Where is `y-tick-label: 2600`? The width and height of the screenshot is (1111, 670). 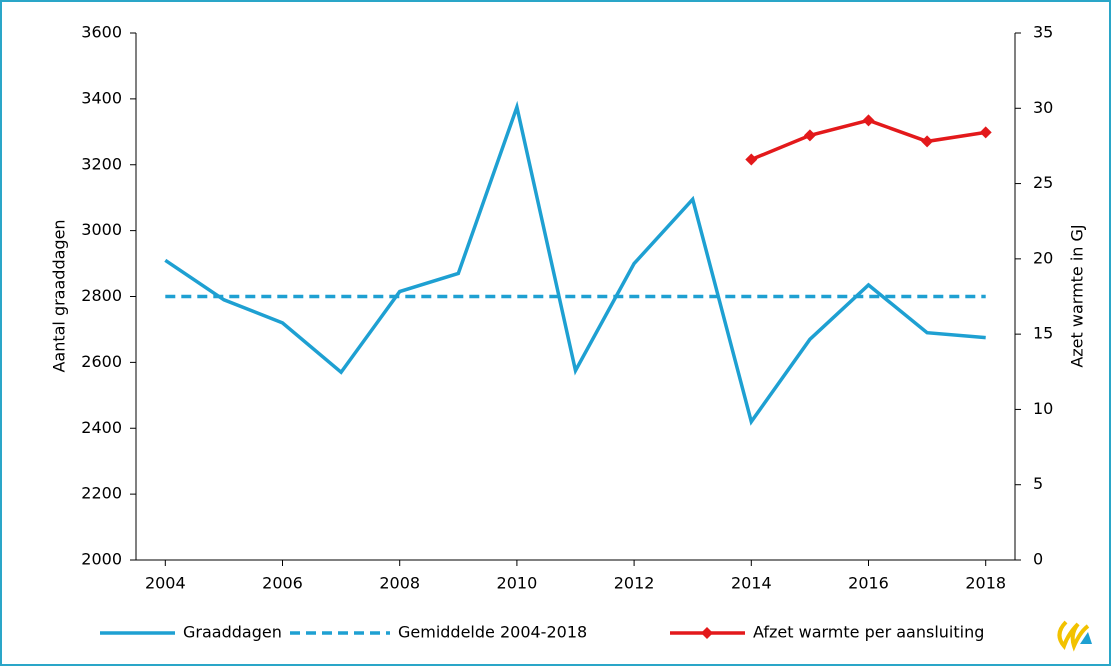 y-tick-label: 2600 is located at coordinates (101, 361).